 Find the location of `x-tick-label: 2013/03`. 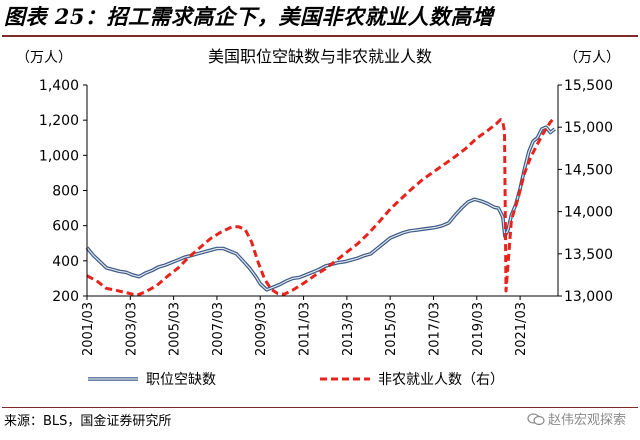

x-tick-label: 2013/03 is located at coordinates (348, 329).